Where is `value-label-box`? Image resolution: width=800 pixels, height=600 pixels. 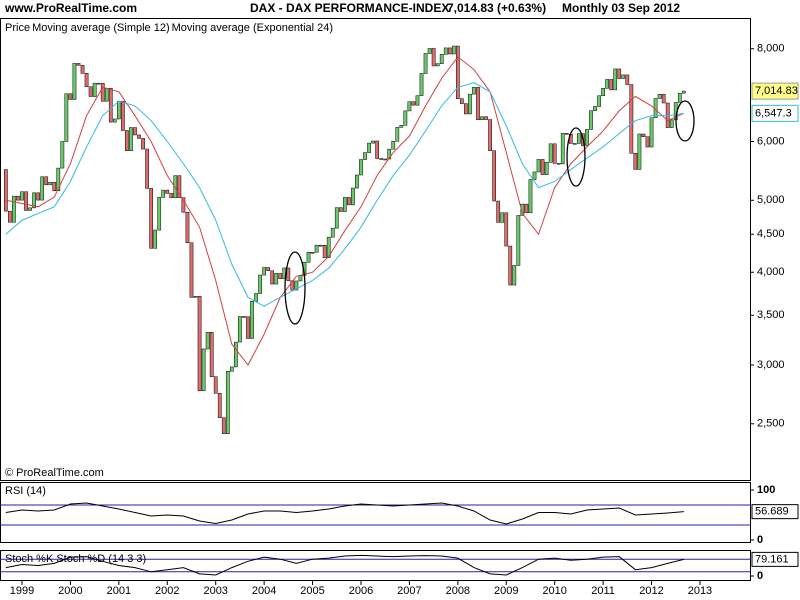 value-label-box is located at coordinates (775, 559).